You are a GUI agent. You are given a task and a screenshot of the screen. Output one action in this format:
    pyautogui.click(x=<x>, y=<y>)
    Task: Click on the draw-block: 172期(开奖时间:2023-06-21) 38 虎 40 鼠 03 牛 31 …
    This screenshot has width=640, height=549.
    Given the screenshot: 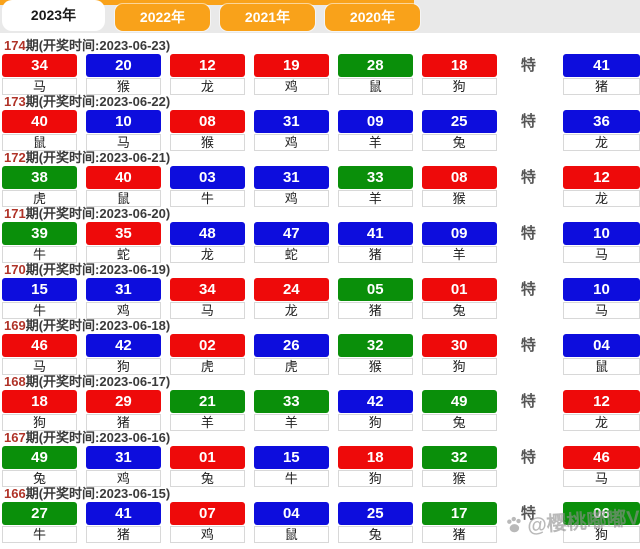 What is the action you would take?
    pyautogui.click(x=320, y=178)
    